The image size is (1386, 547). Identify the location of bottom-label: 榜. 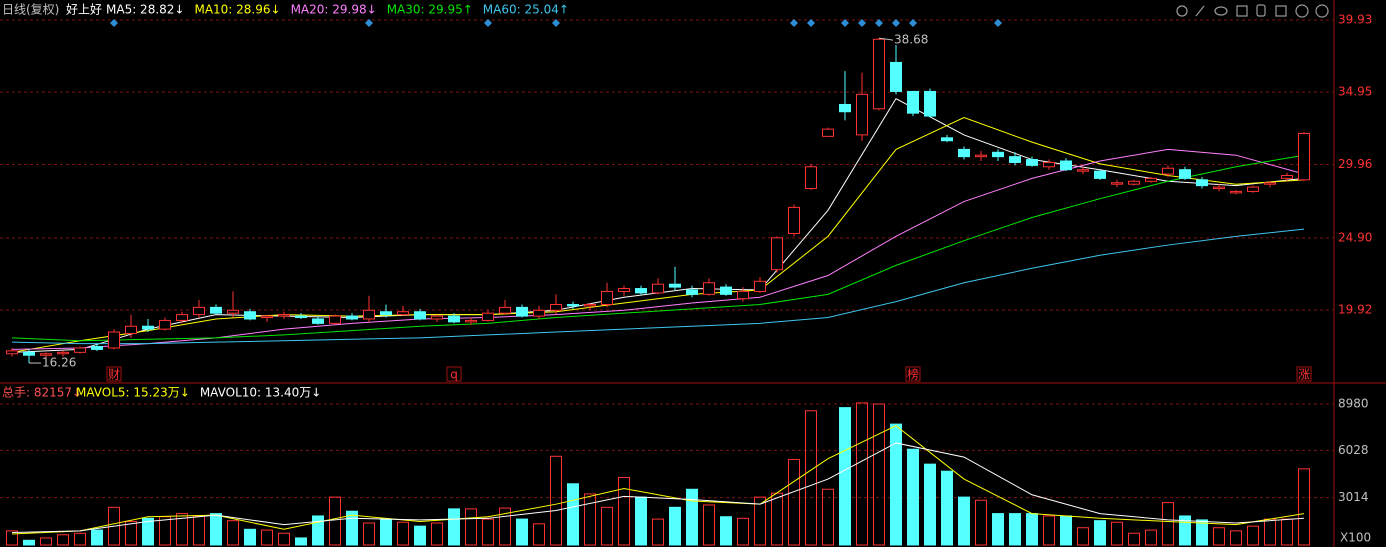
(913, 374).